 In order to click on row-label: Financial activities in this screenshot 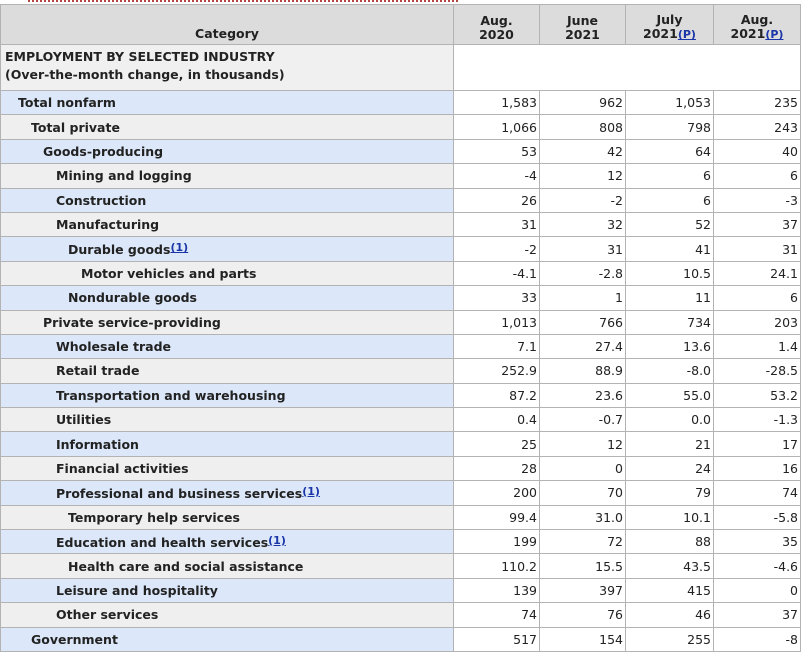, I will do `click(122, 469)`.